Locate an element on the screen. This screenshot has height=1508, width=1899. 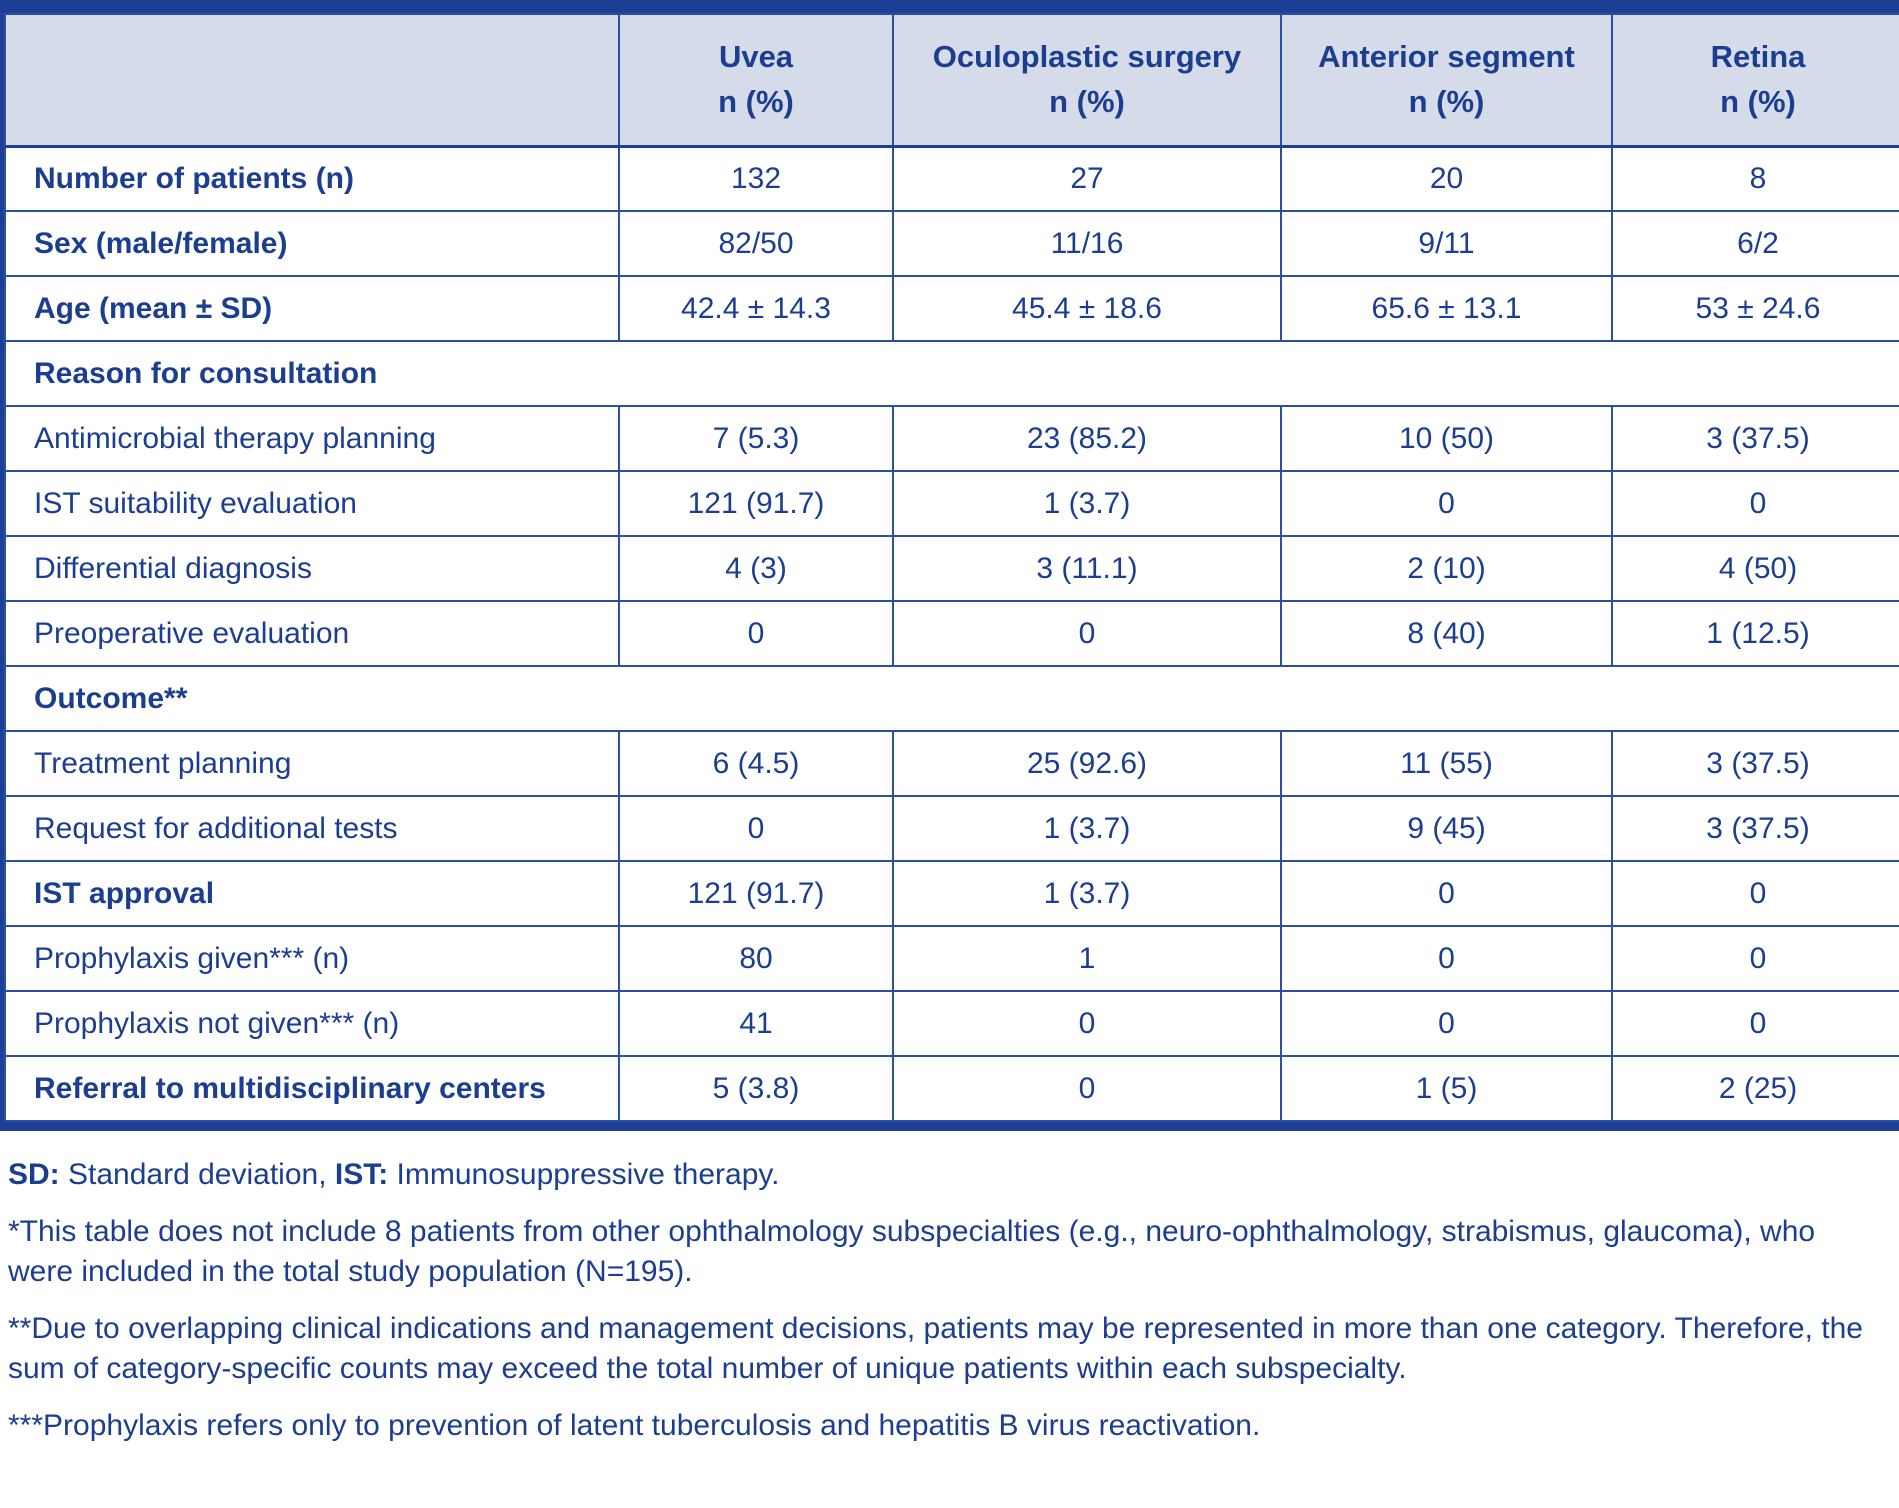
row-label: IST approval is located at coordinates (312, 893).